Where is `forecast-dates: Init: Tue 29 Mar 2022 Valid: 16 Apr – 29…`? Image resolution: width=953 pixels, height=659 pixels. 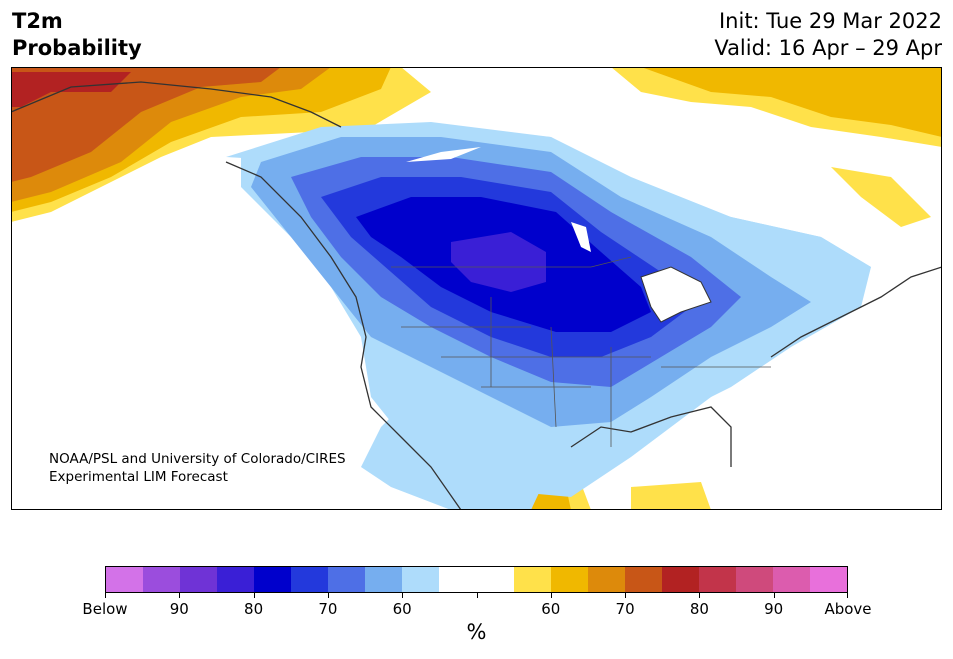
forecast-dates: Init: Tue 29 Mar 2022 Valid: 16 Apr – 29… is located at coordinates (828, 35).